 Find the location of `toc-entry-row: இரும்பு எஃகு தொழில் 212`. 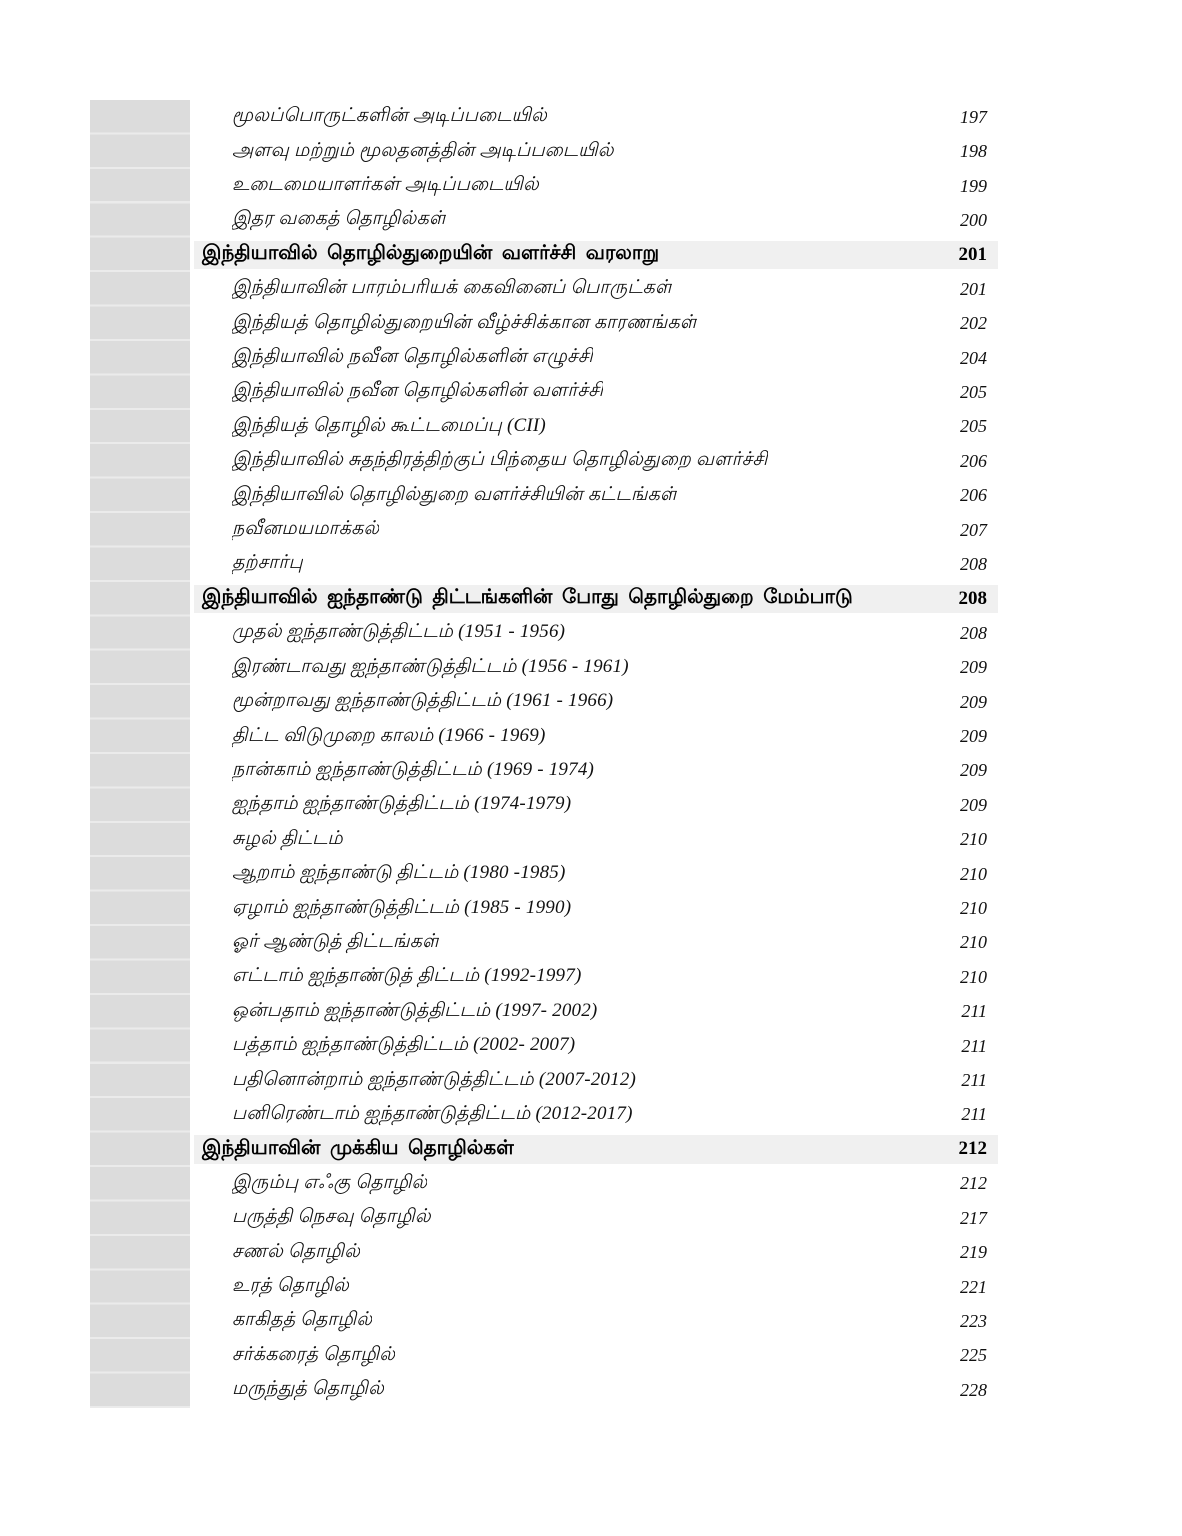

toc-entry-row: இரும்பு எஃகு தொழில் 212 is located at coordinates (596, 1184).